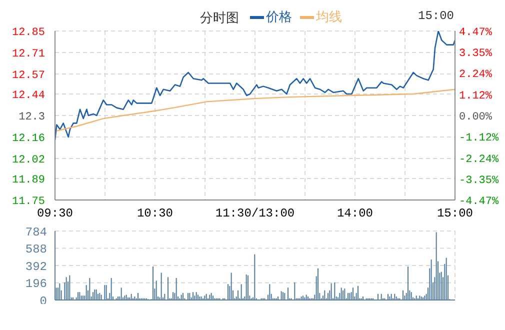  I want to click on y-tick-label: 12.44, so click(29, 96).